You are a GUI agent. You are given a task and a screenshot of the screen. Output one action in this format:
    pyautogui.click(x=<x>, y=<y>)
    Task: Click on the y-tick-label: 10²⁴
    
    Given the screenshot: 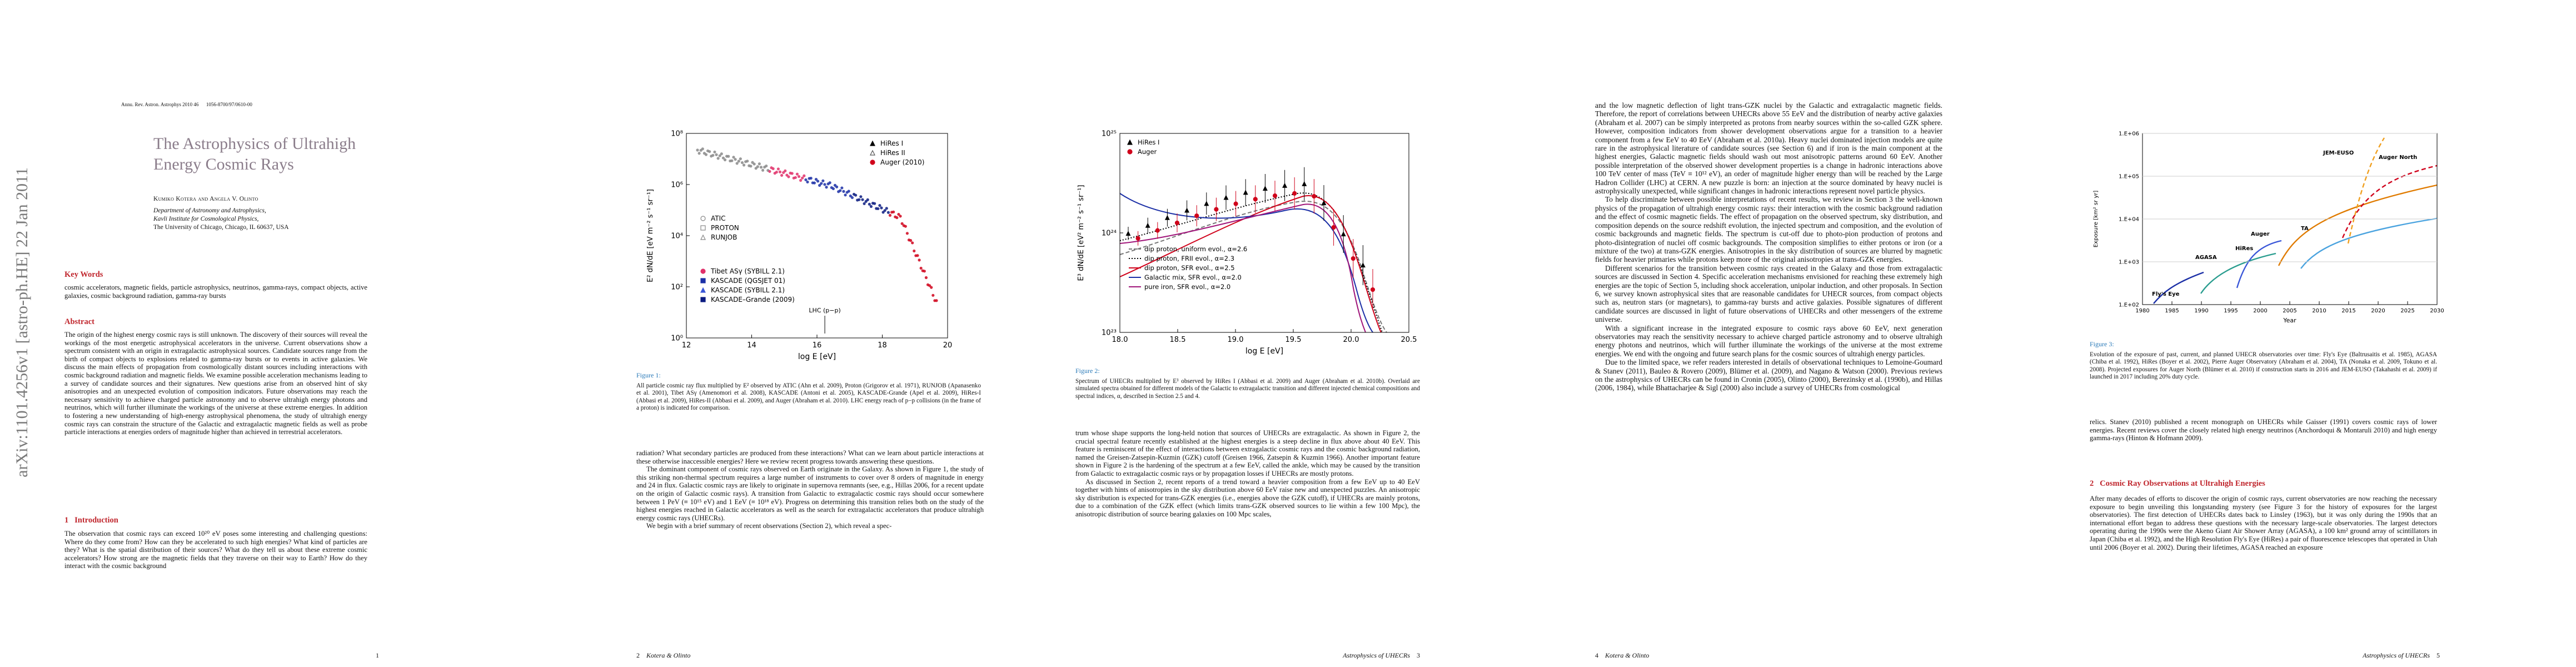 What is the action you would take?
    pyautogui.click(x=1109, y=233)
    